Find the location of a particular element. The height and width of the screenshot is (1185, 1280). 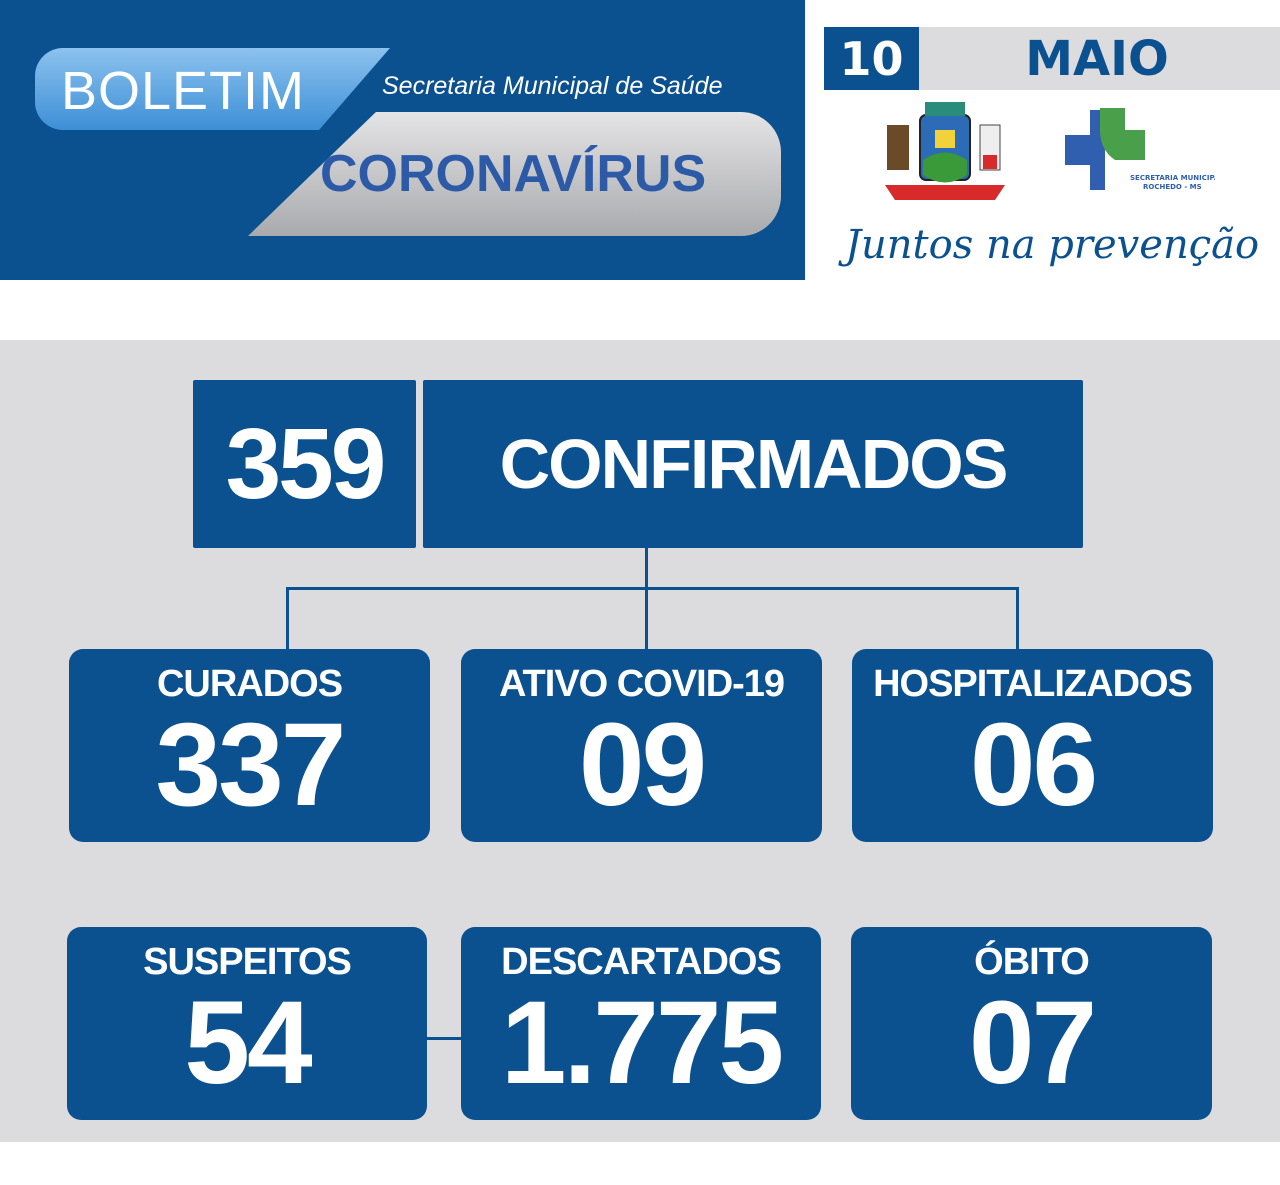

stat-card-descartados: DESCARTADOS 1.775 is located at coordinates (641, 1023).